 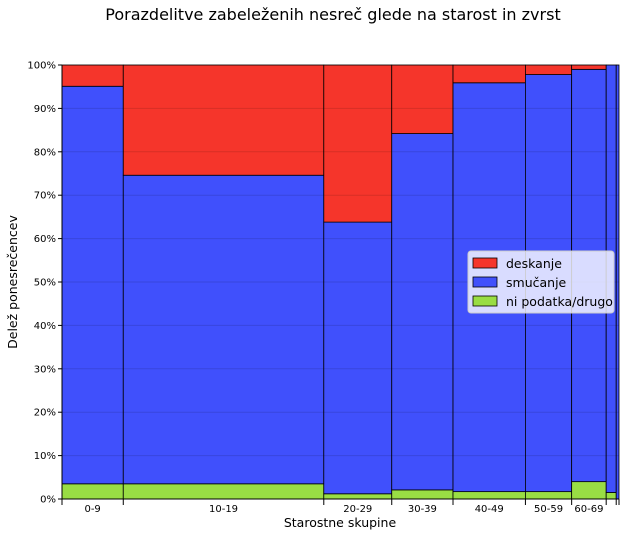 I want to click on y-tick-label: 20%, so click(x=45, y=413).